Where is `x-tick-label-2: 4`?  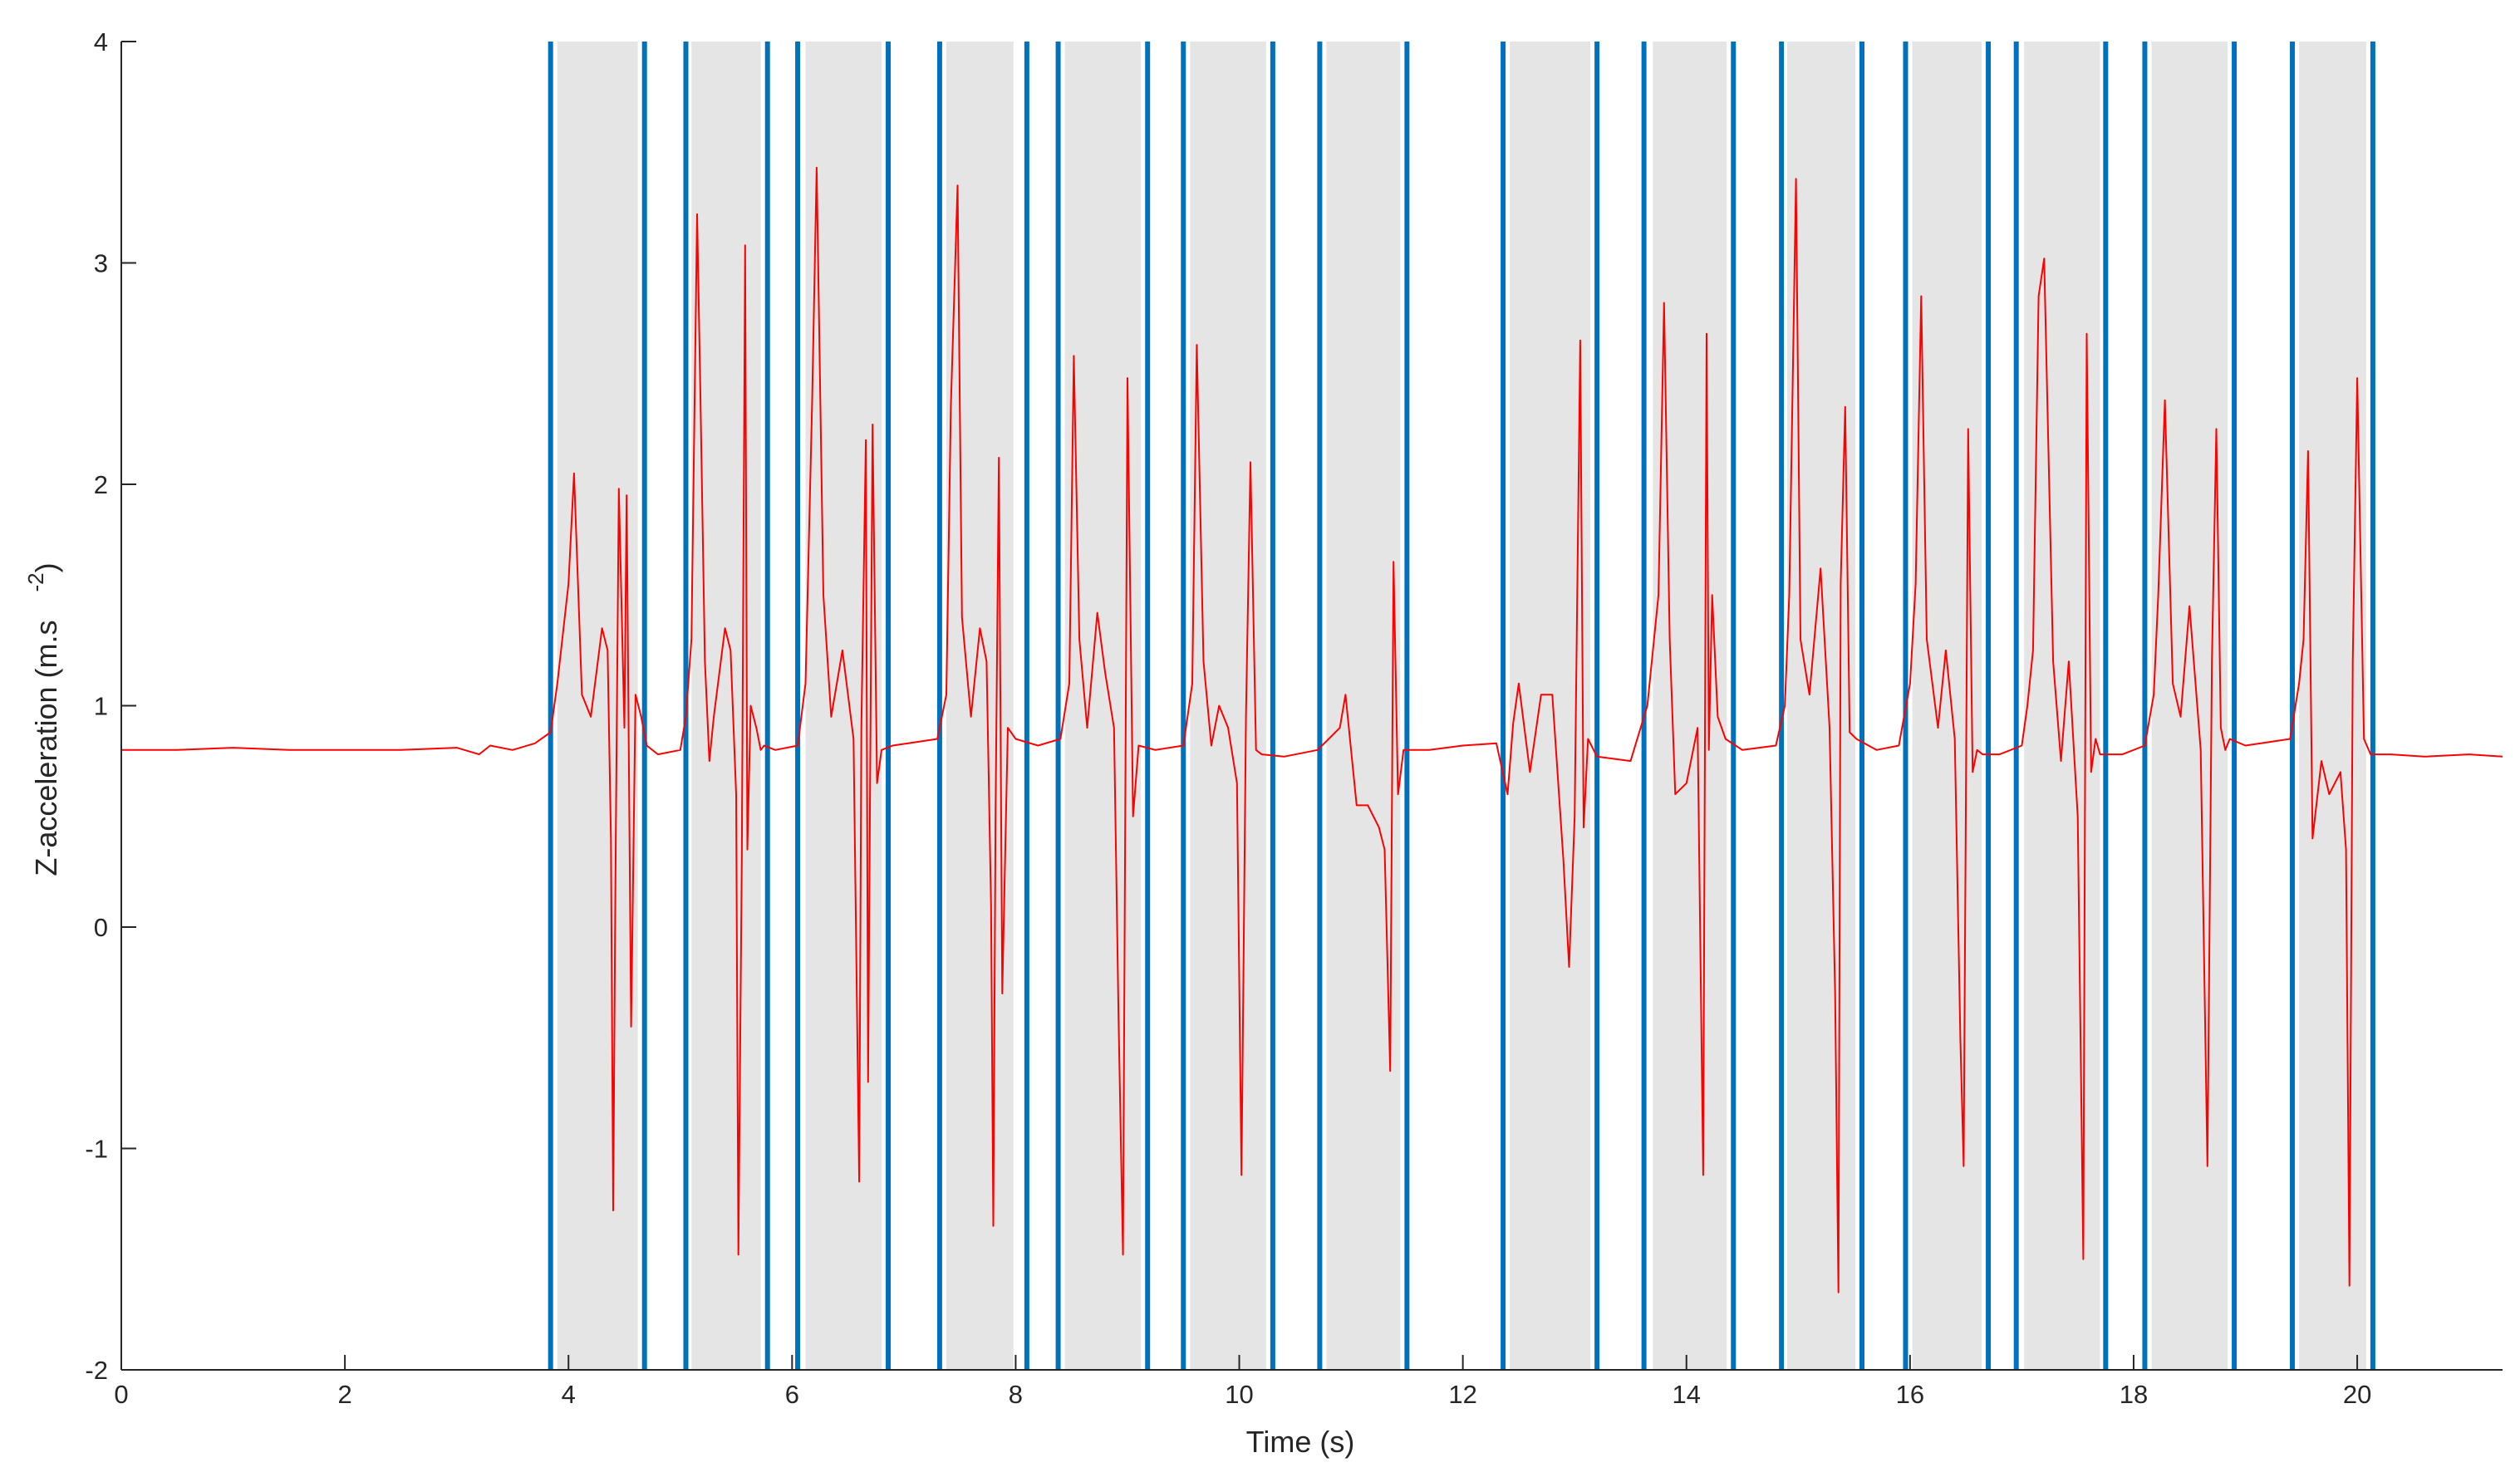
x-tick-label-2: 4 is located at coordinates (569, 1394).